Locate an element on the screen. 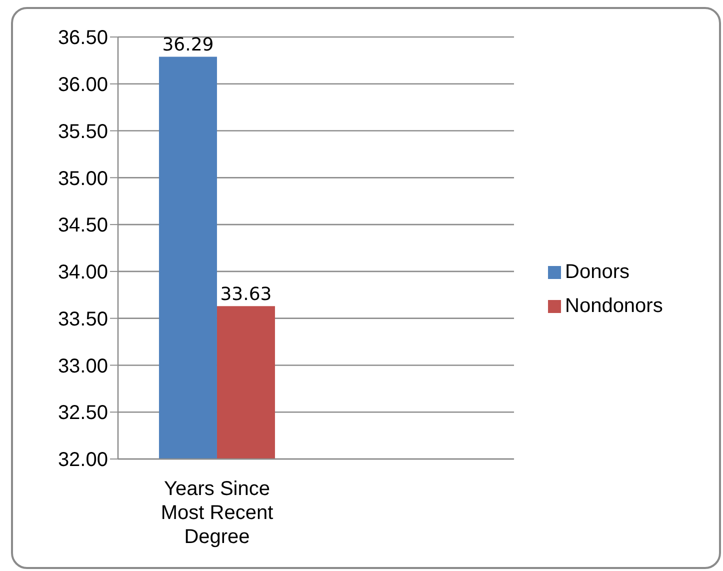 The height and width of the screenshot is (571, 723). y-tick-label: 32.50 is located at coordinates (83, 413).